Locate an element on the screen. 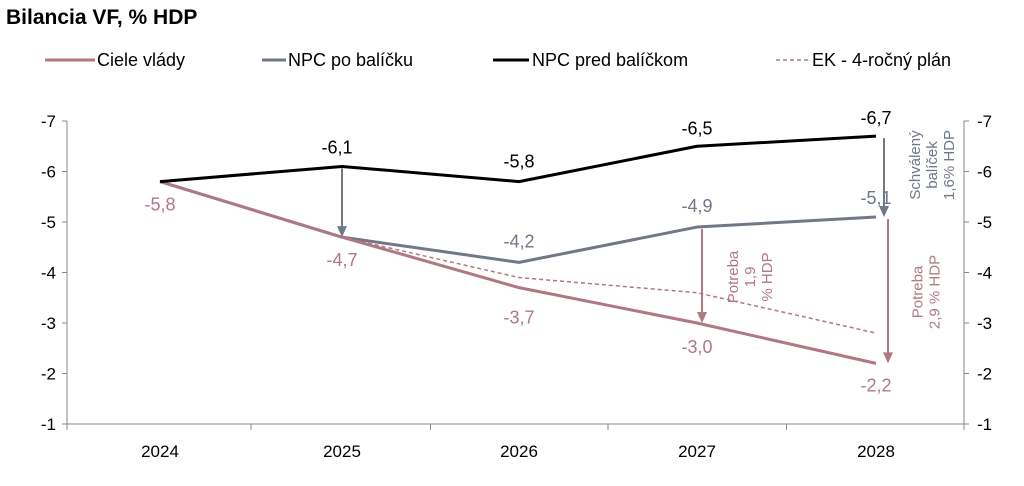  y-tick-label-right: -6 is located at coordinates (984, 172).